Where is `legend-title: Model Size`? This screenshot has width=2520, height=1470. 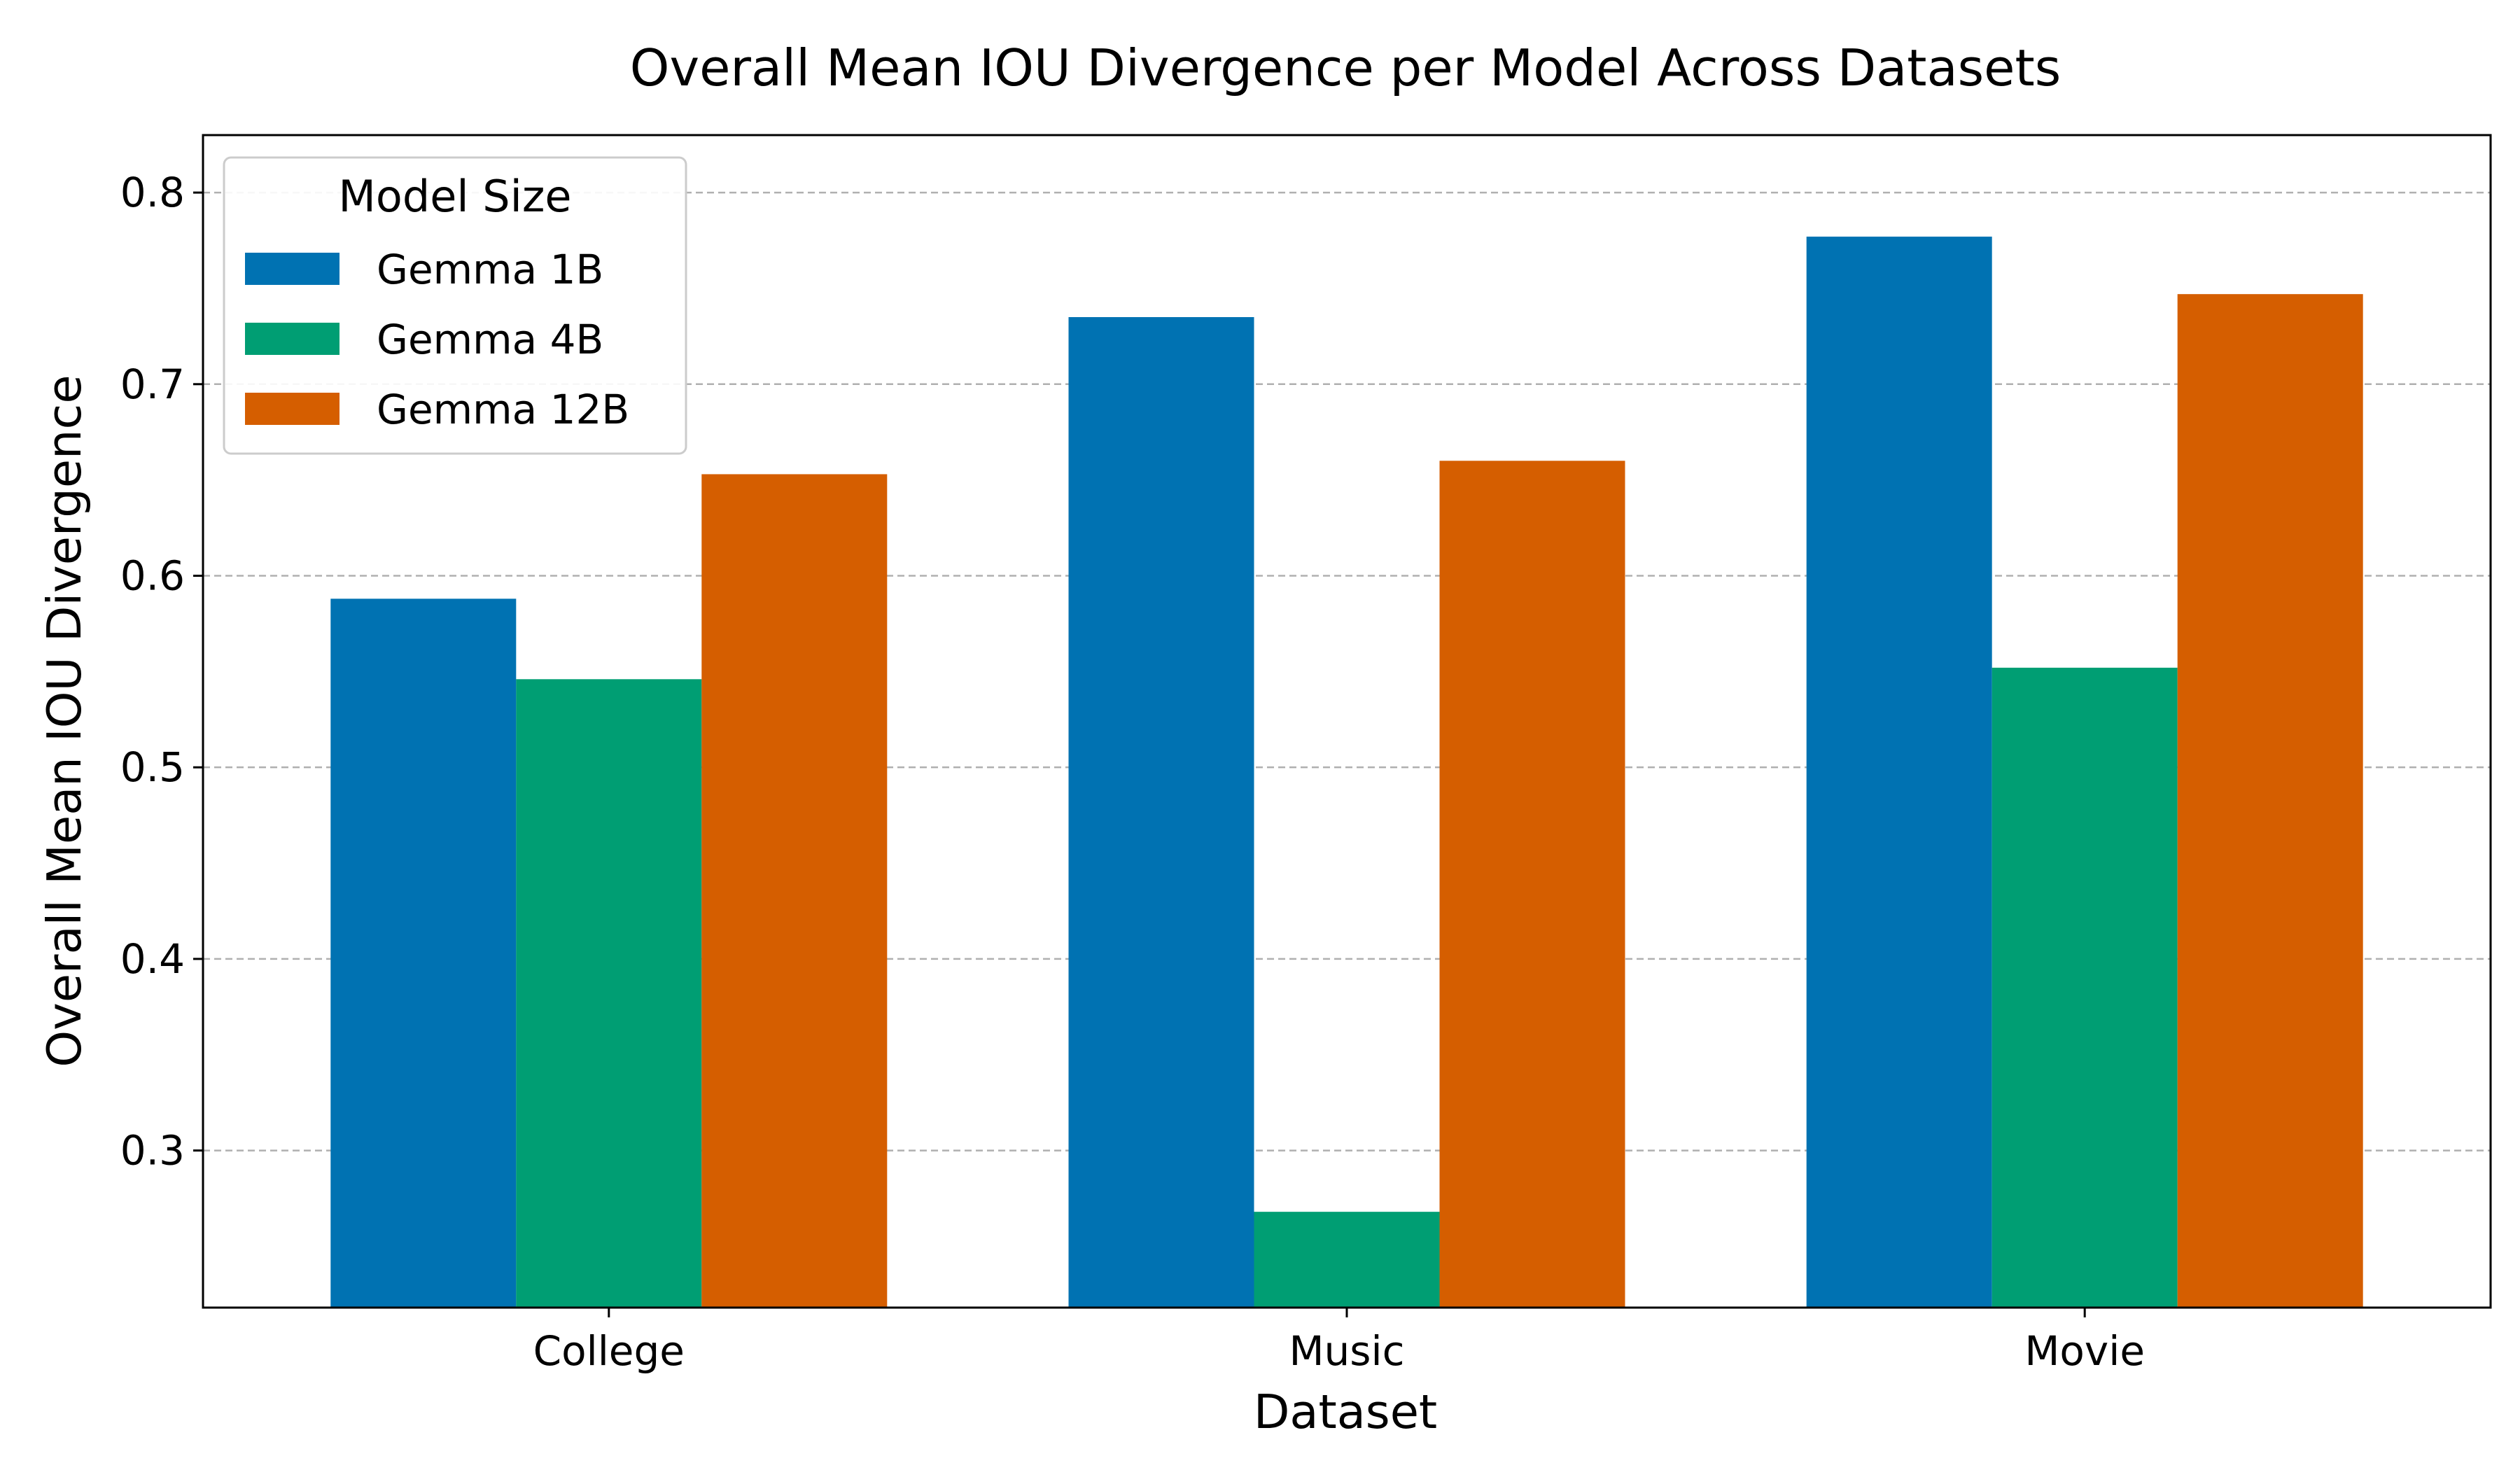 legend-title: Model Size is located at coordinates (454, 196).